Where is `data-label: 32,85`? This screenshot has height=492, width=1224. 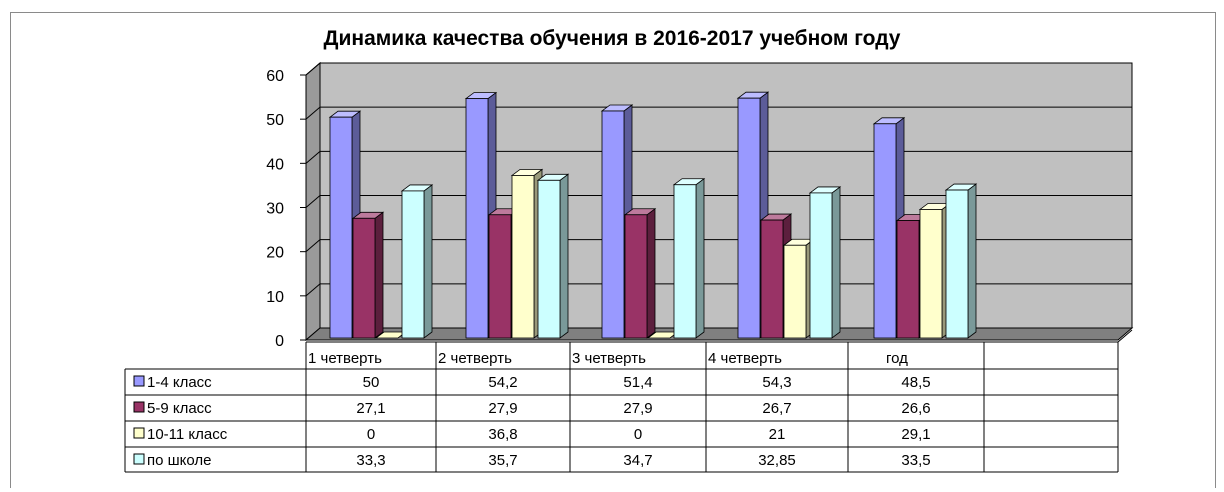 data-label: 32,85 is located at coordinates (777, 460).